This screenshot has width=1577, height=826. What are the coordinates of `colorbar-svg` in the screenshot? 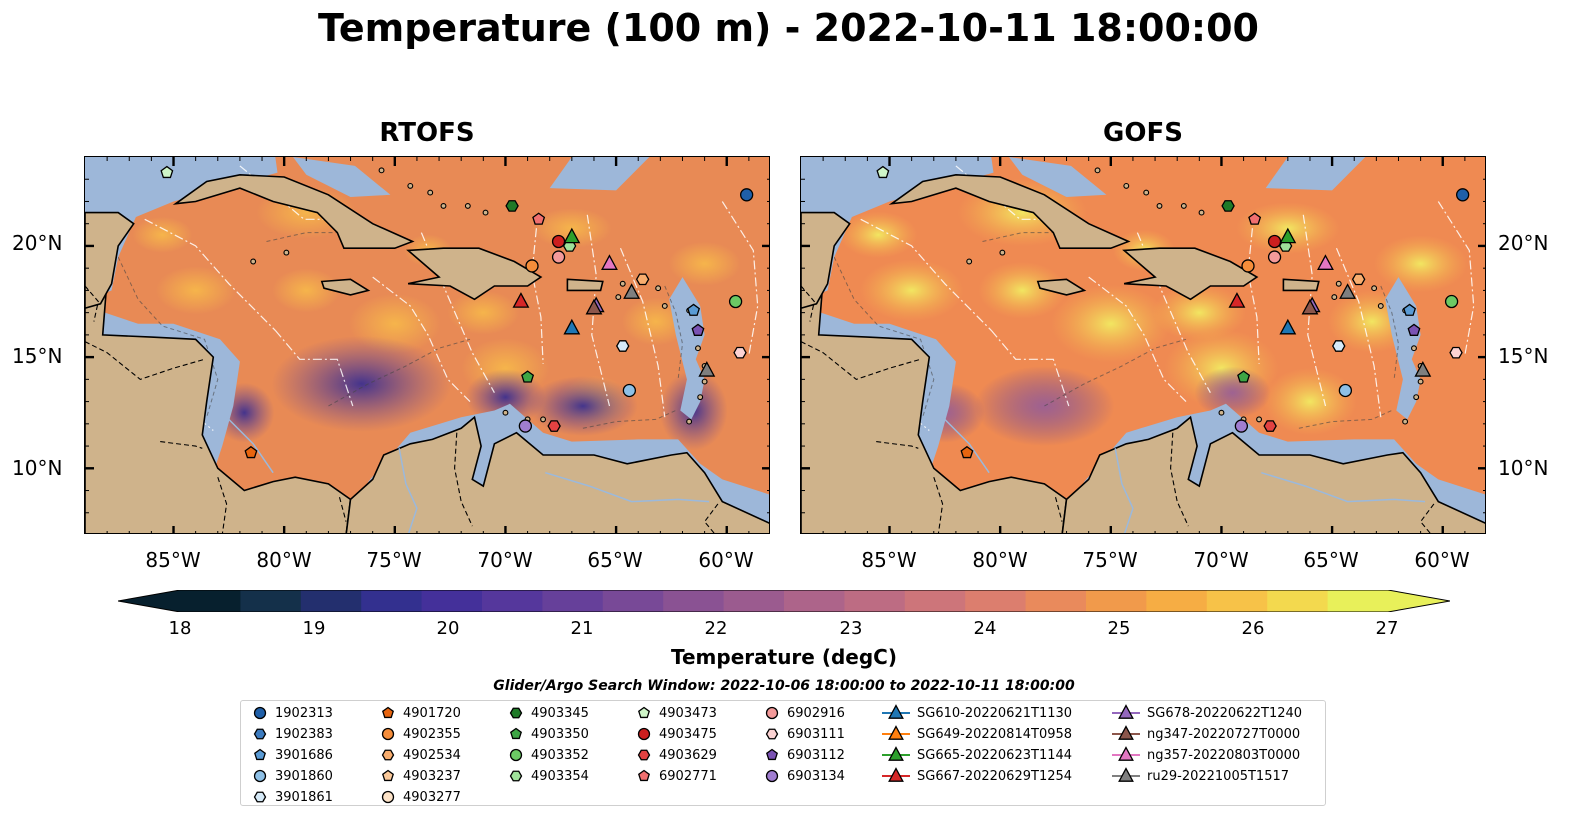 It's located at (784, 601).